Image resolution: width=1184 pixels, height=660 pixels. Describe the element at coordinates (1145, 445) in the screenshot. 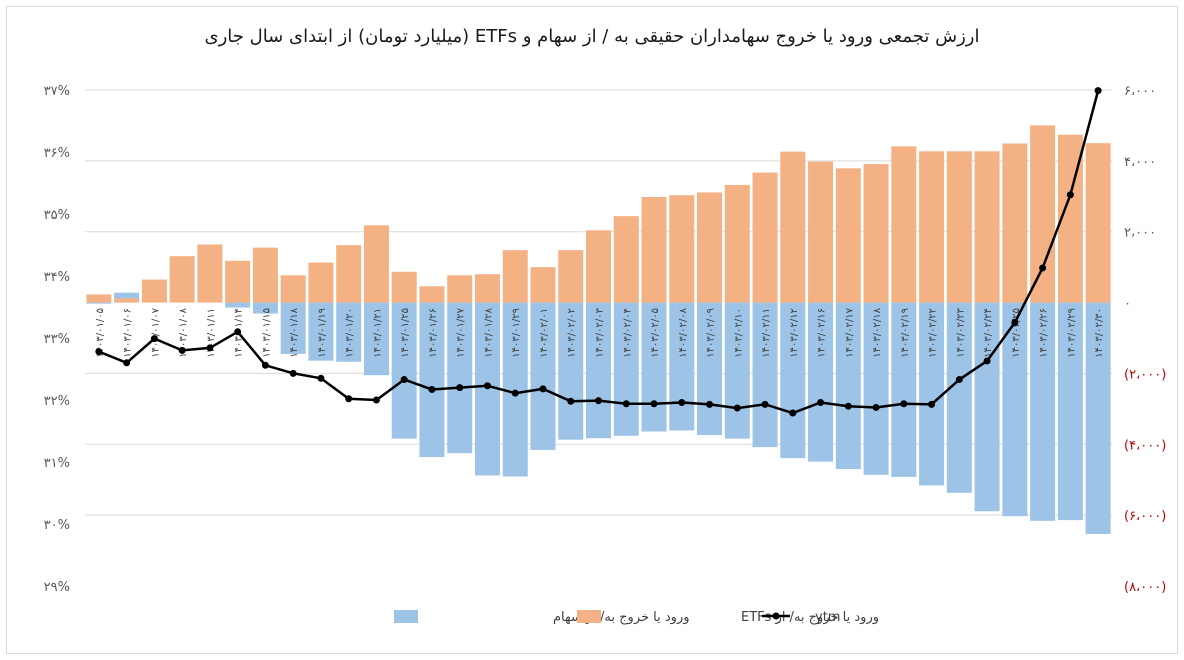

I see `right-axis-tick-label: (۴،۰۰۰)` at that location.